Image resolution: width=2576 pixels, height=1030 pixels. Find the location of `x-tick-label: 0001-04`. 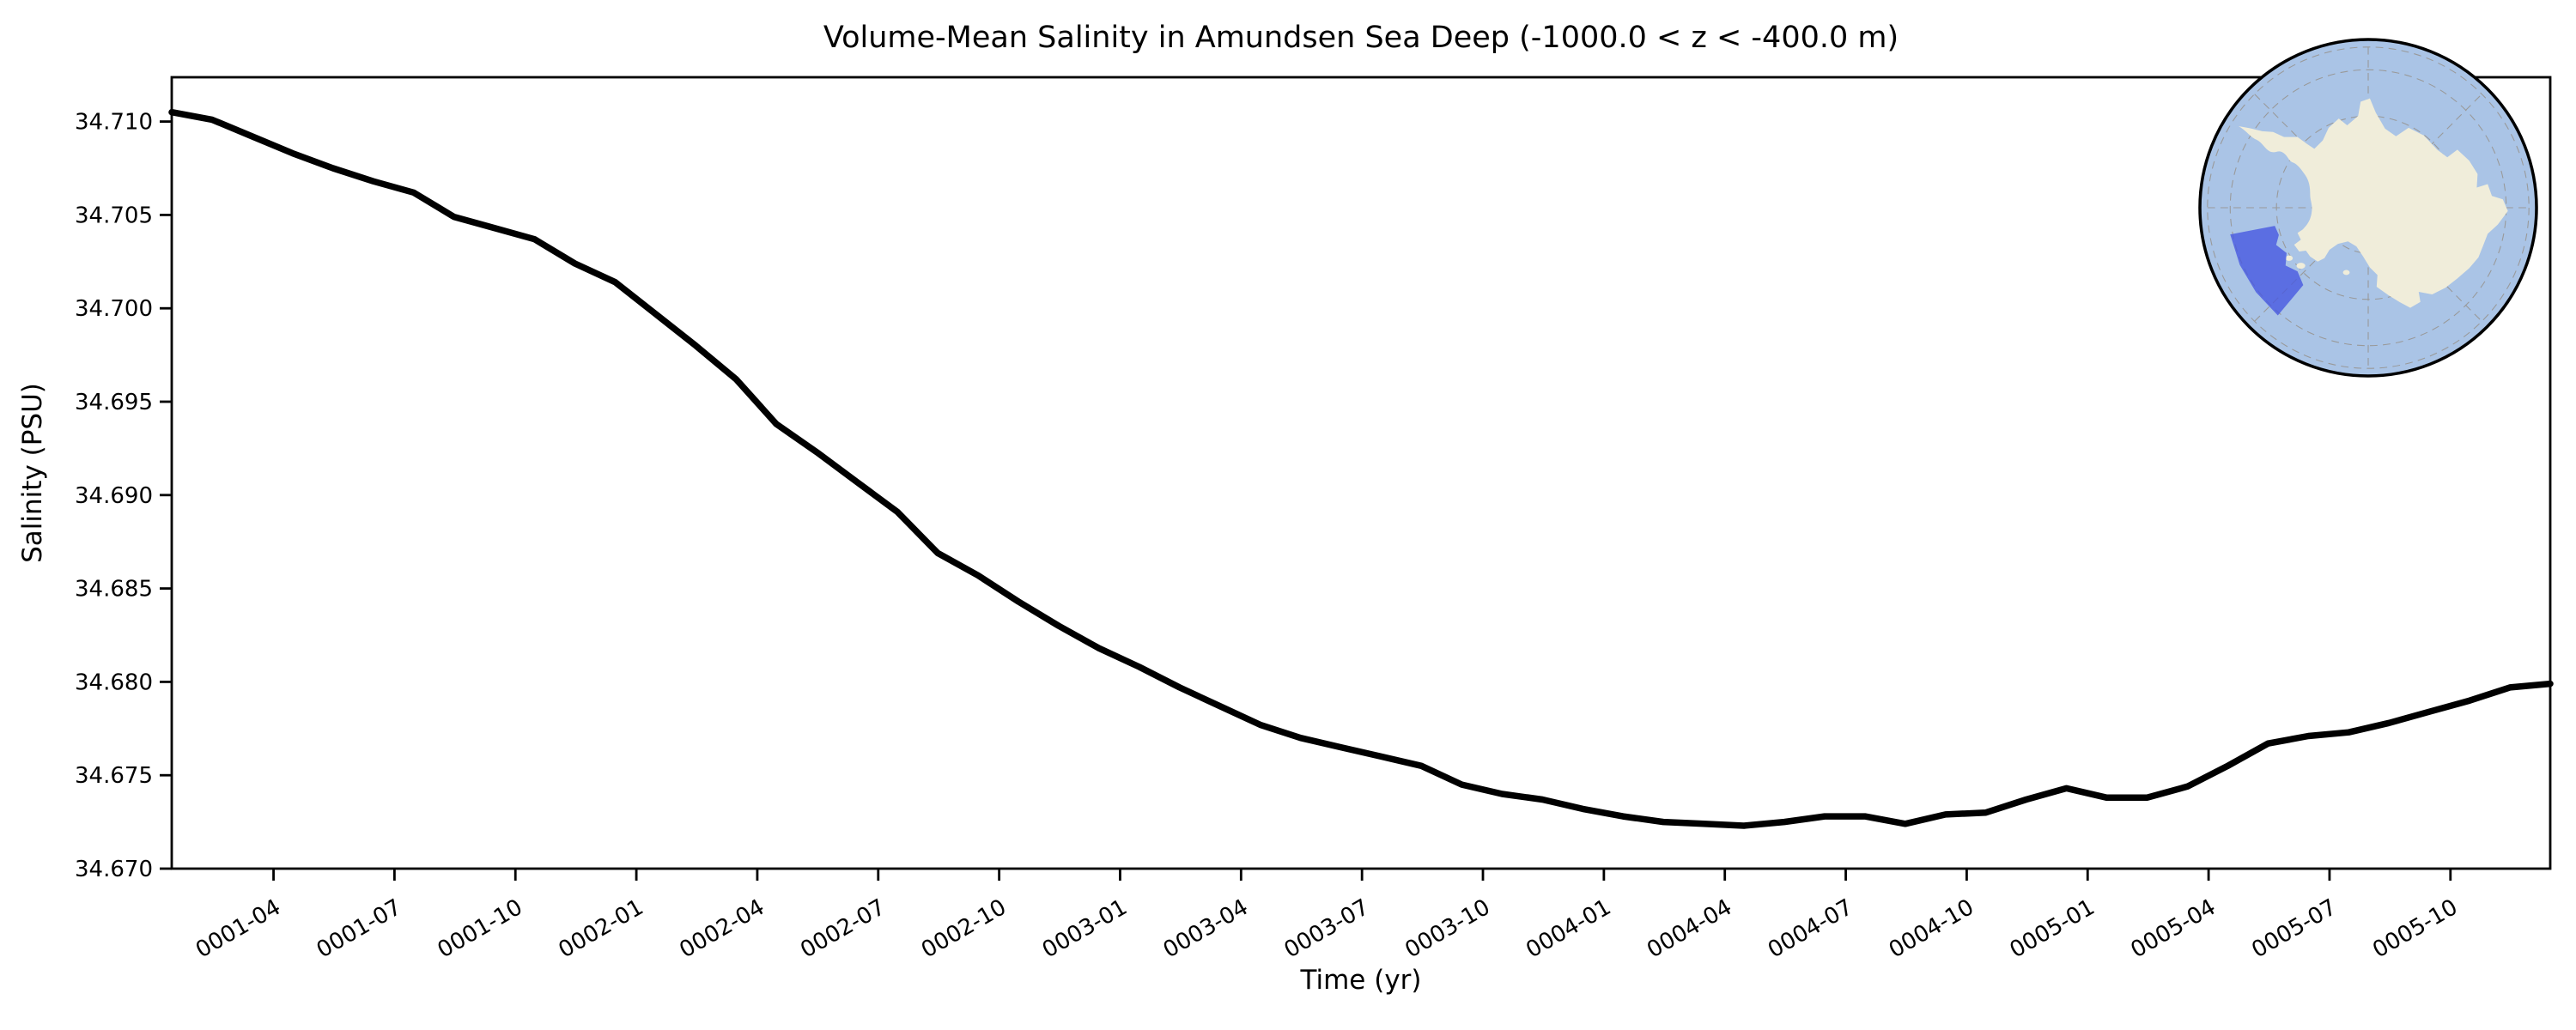

x-tick-label: 0001-04 is located at coordinates (238, 928).